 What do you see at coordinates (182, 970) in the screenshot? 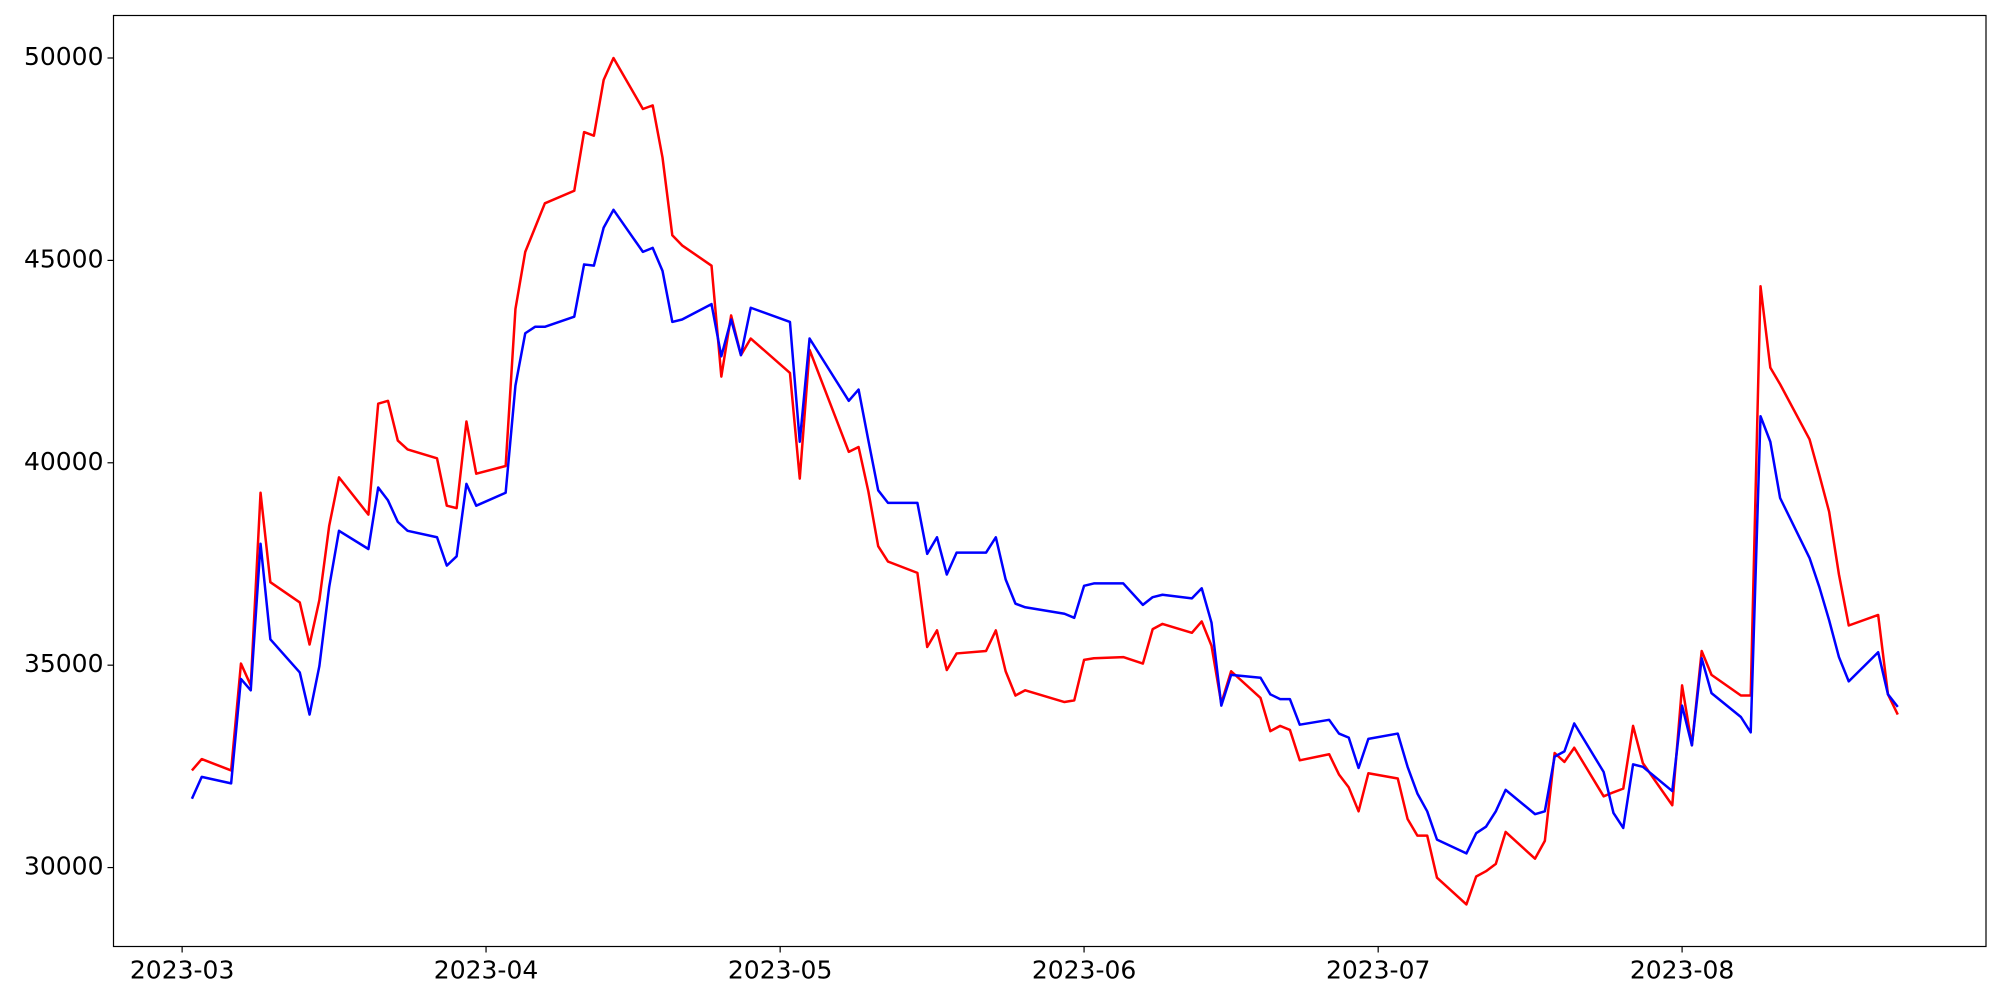
I see `x-tick-label: 2023-03` at bounding box center [182, 970].